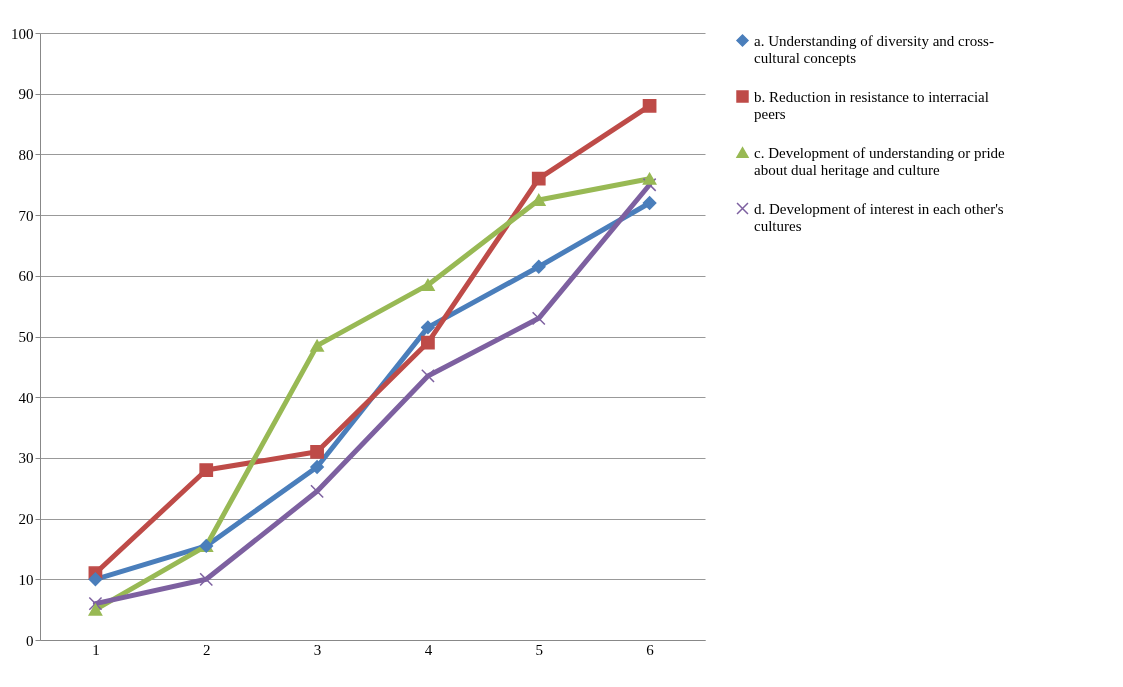  Describe the element at coordinates (207, 649) in the screenshot. I see `x-tick-label: 2` at that location.